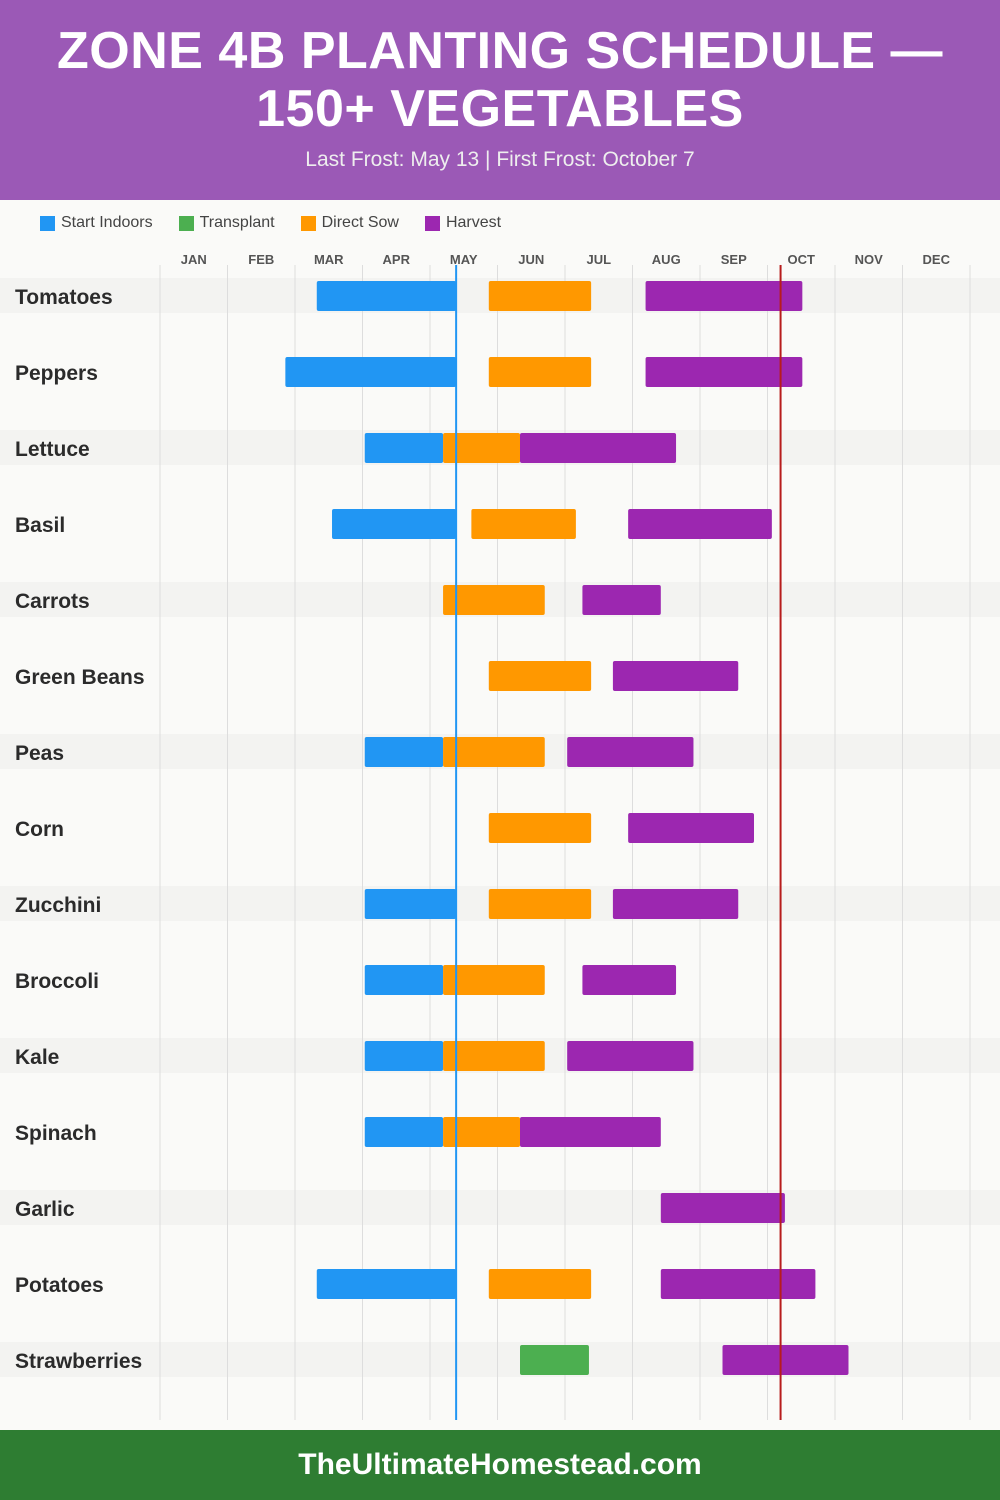  Describe the element at coordinates (404, 1132) in the screenshot. I see `bar-spinach-indoors` at that location.